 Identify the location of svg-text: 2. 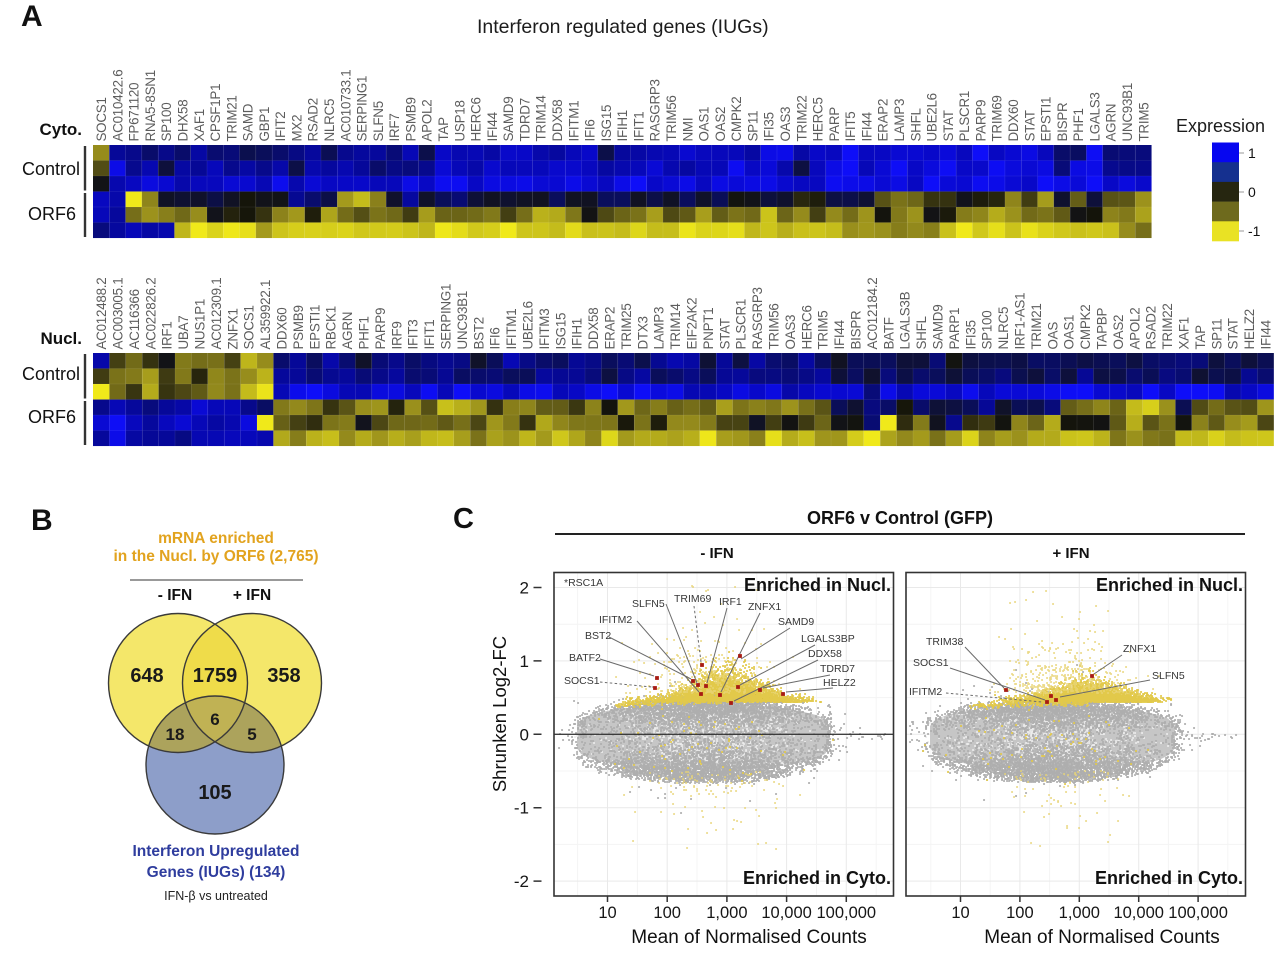
(524, 588).